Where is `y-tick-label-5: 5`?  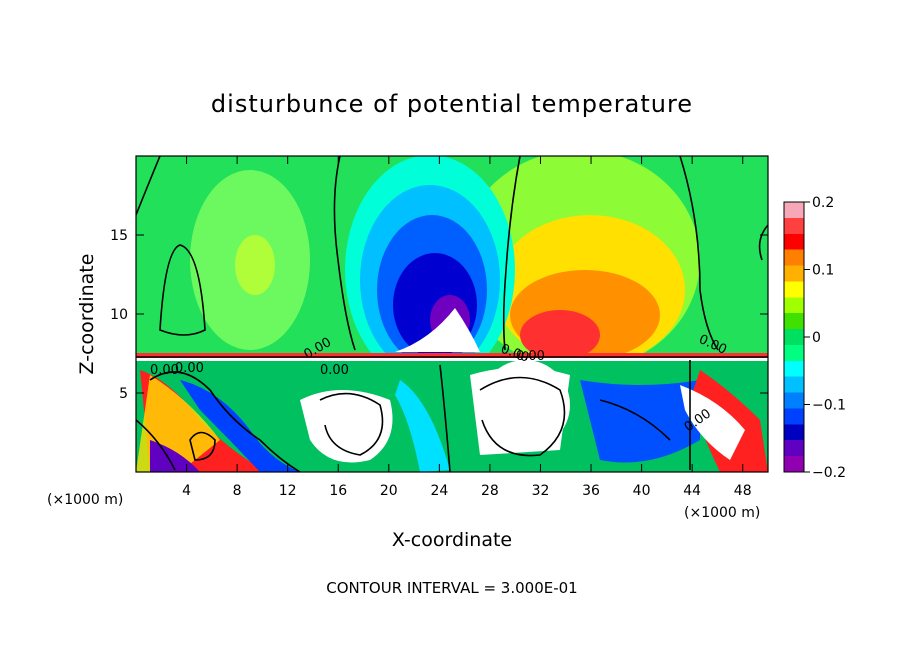 y-tick-label-5: 5 is located at coordinates (123, 394).